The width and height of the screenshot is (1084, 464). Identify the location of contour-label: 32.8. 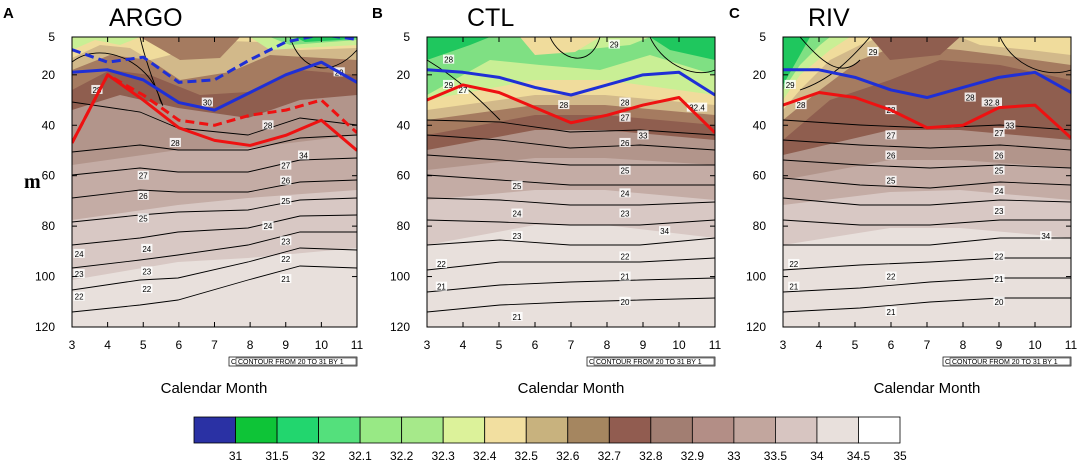
(991, 102).